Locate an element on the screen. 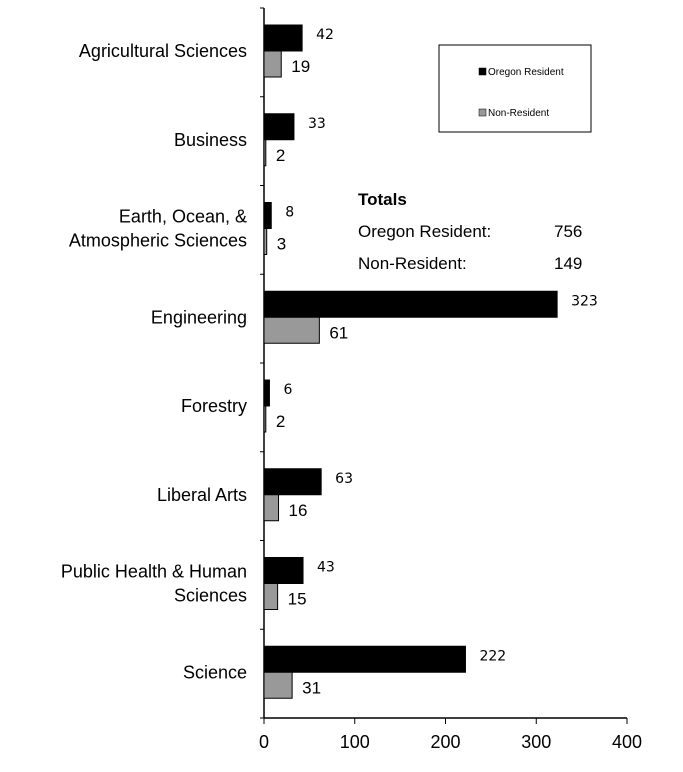 The width and height of the screenshot is (683, 772). category-label: Earth, Ocean, & is located at coordinates (183, 217).